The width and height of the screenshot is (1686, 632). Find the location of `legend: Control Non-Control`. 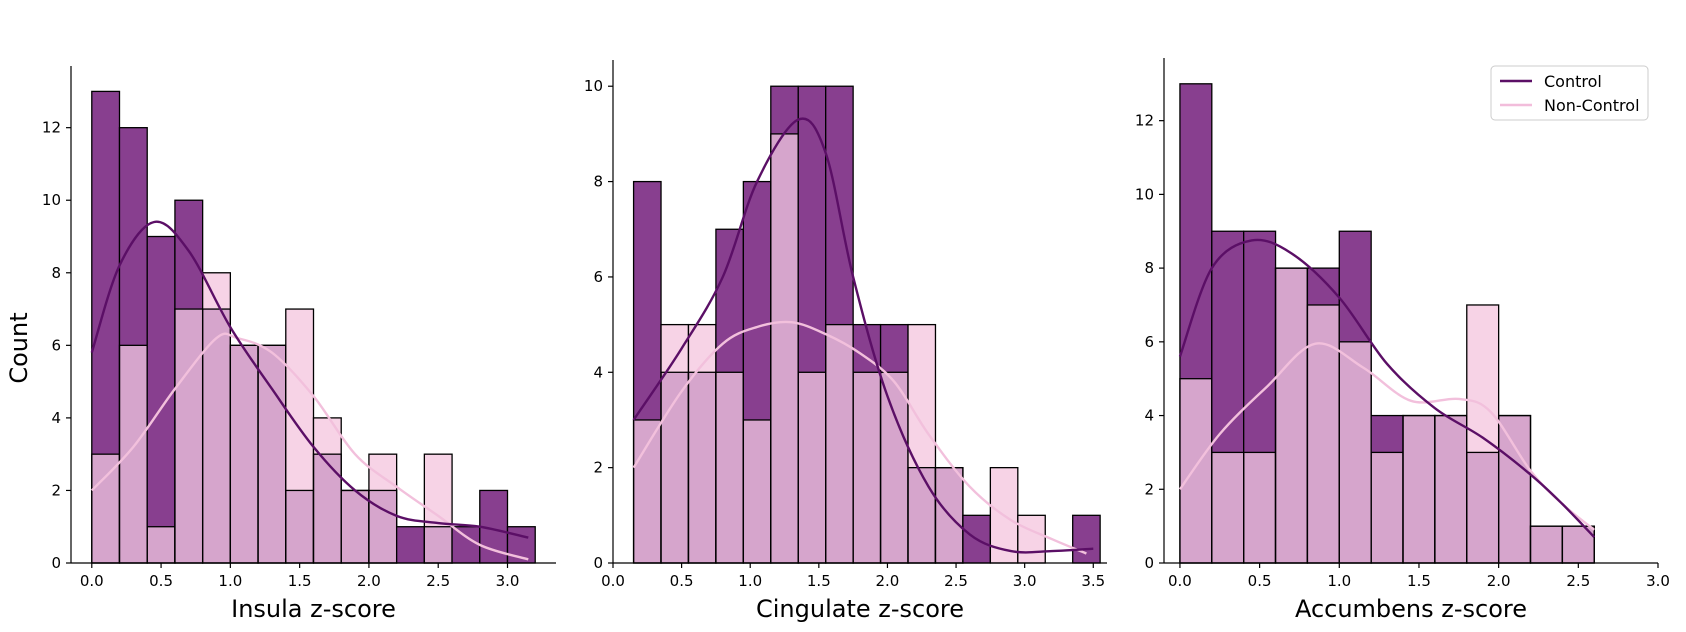

legend: Control Non-Control is located at coordinates (1569, 93).